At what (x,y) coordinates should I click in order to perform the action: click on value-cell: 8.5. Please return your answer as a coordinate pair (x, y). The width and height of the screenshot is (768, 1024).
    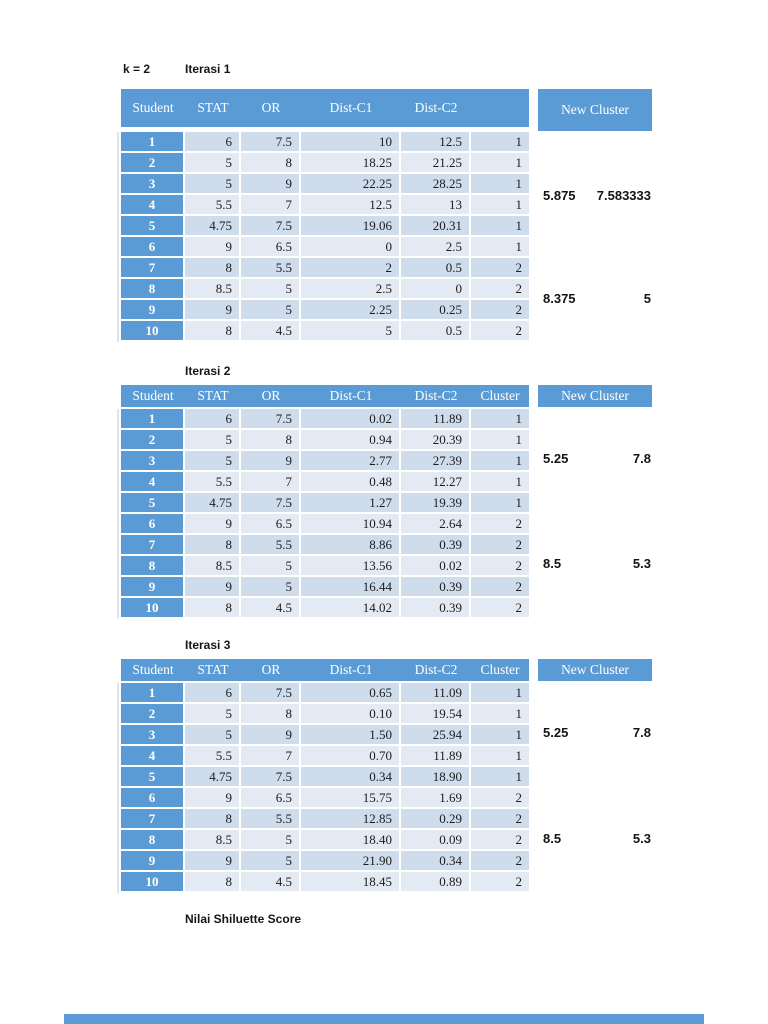
    Looking at the image, I should click on (212, 839).